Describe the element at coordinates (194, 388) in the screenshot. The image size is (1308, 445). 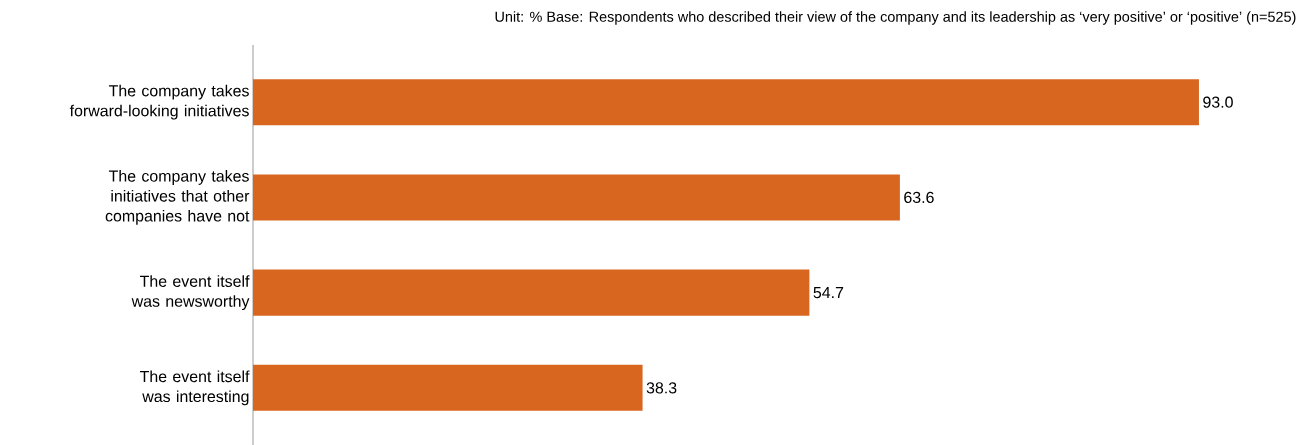
I see `y-tick-label: The event itself was interesting` at that location.